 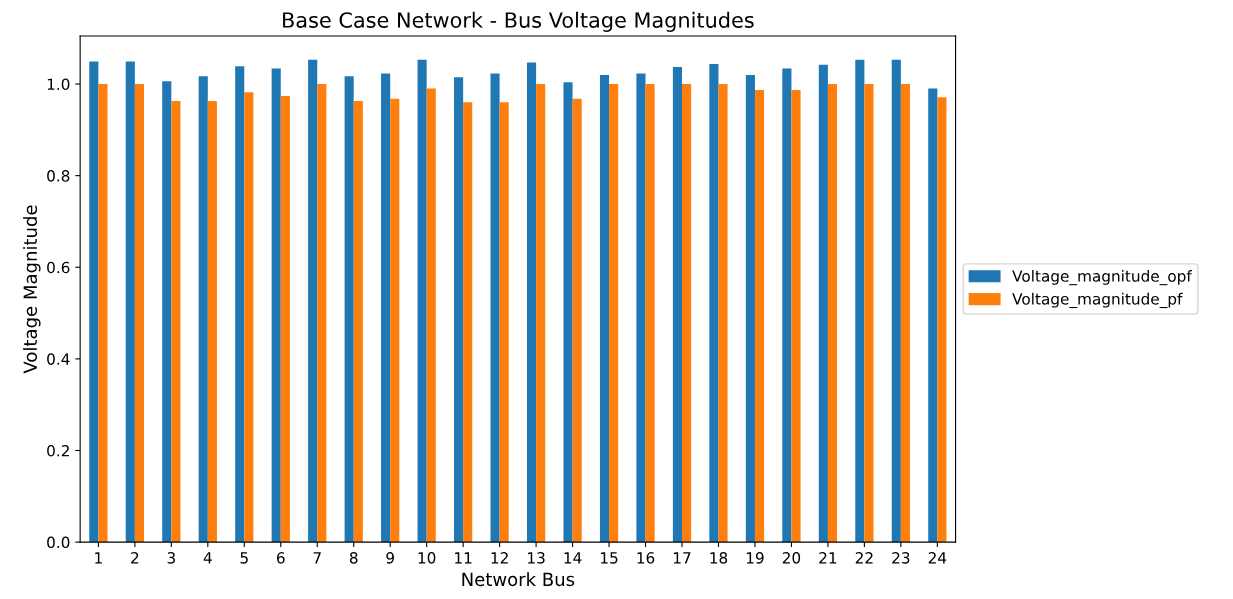 What do you see at coordinates (937, 558) in the screenshot?
I see `x-tick-label: 24` at bounding box center [937, 558].